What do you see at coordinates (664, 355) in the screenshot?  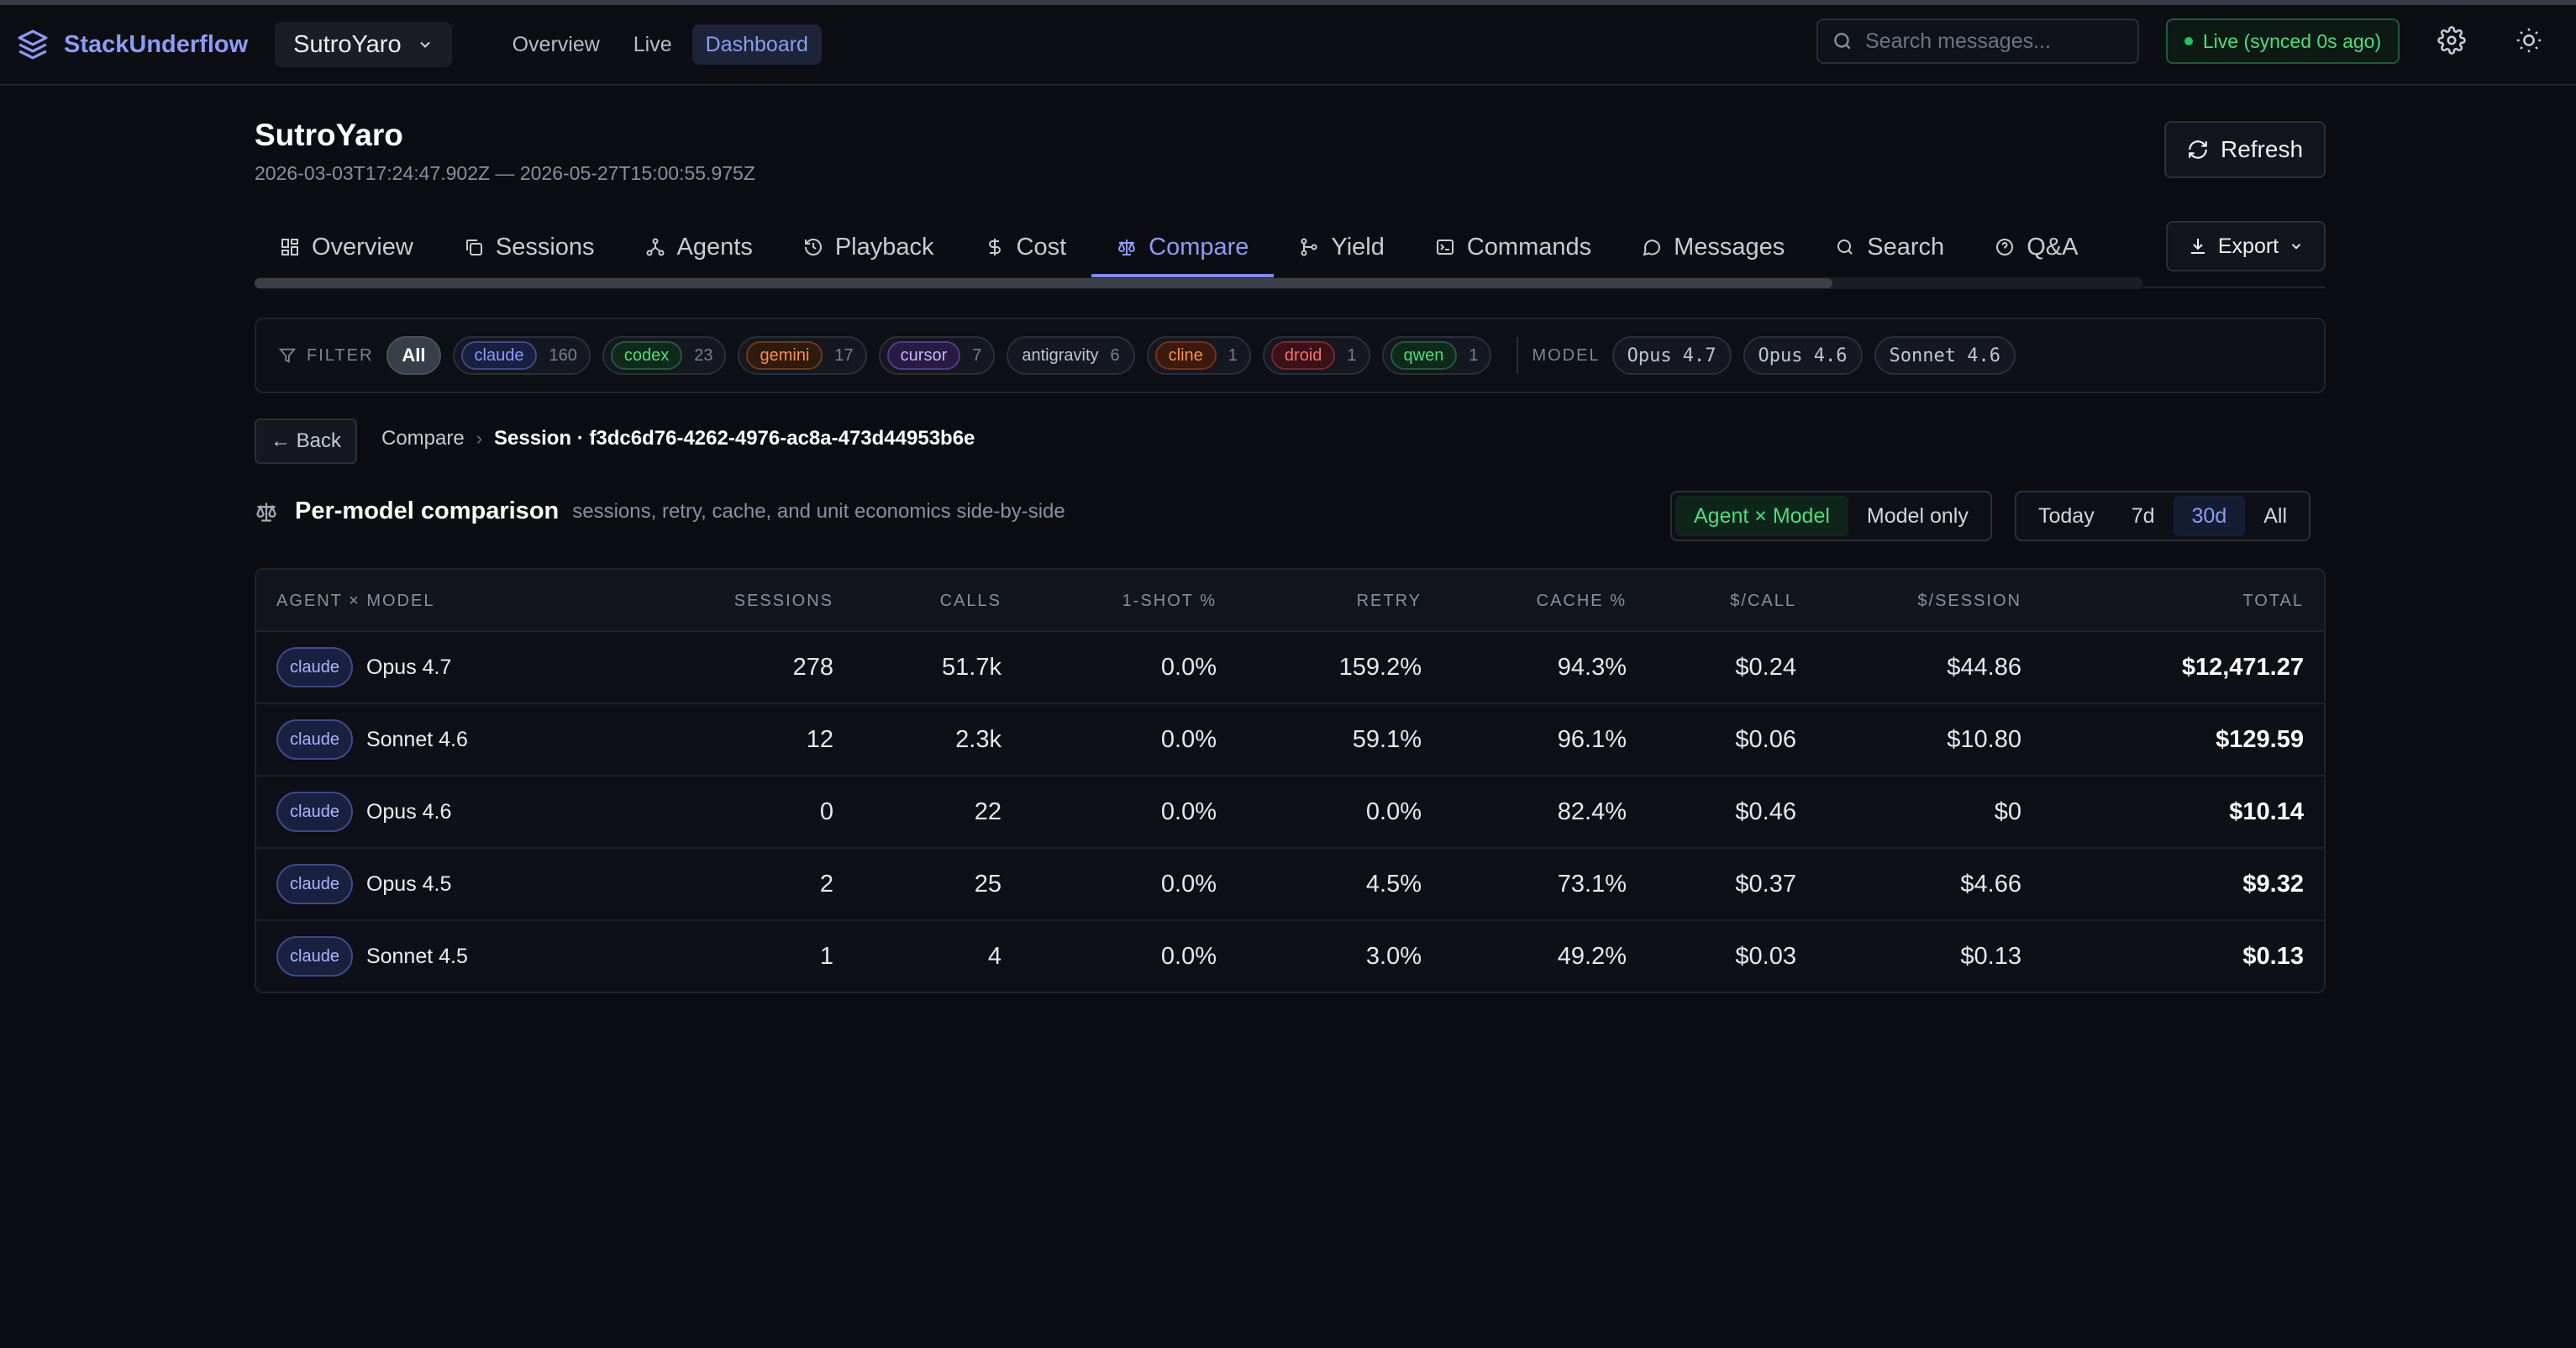 I see `agent-chip-codex: codex 23` at bounding box center [664, 355].